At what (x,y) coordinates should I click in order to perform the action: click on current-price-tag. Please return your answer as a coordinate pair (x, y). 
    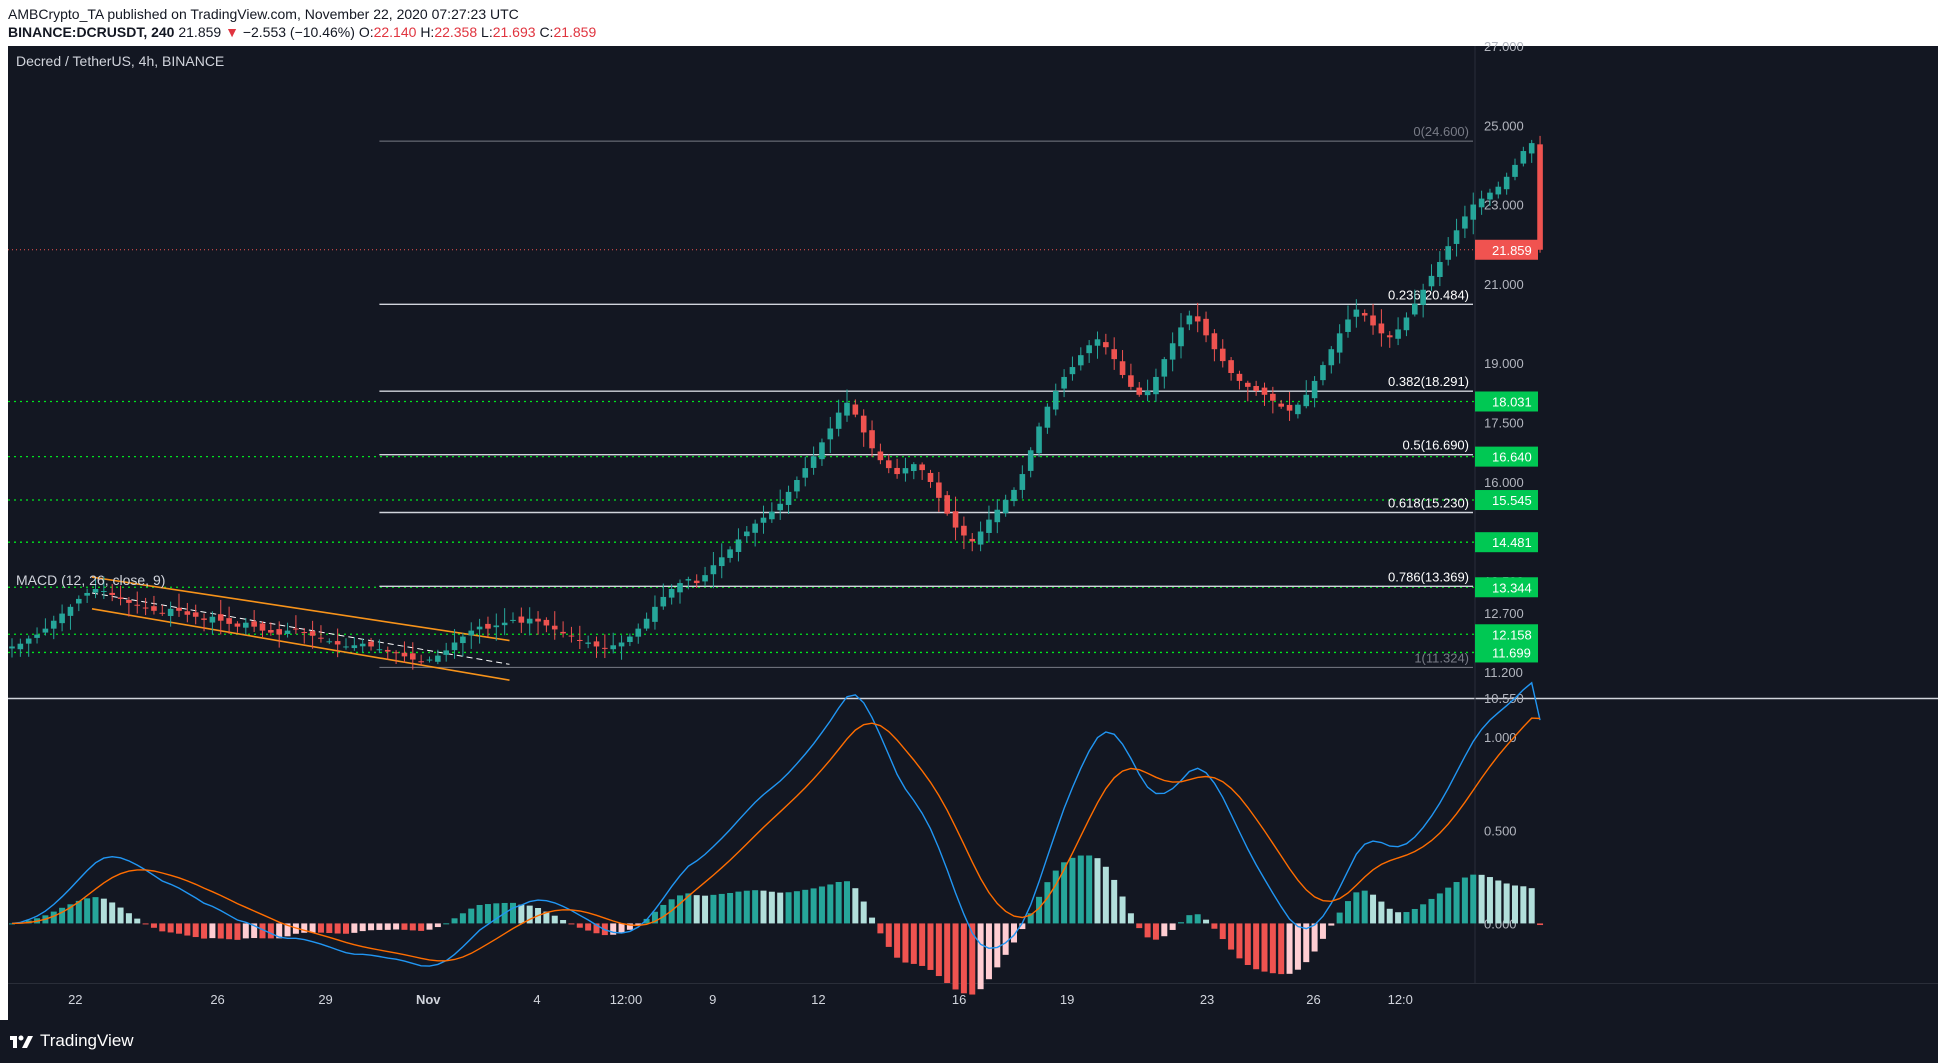
    Looking at the image, I should click on (1506, 249).